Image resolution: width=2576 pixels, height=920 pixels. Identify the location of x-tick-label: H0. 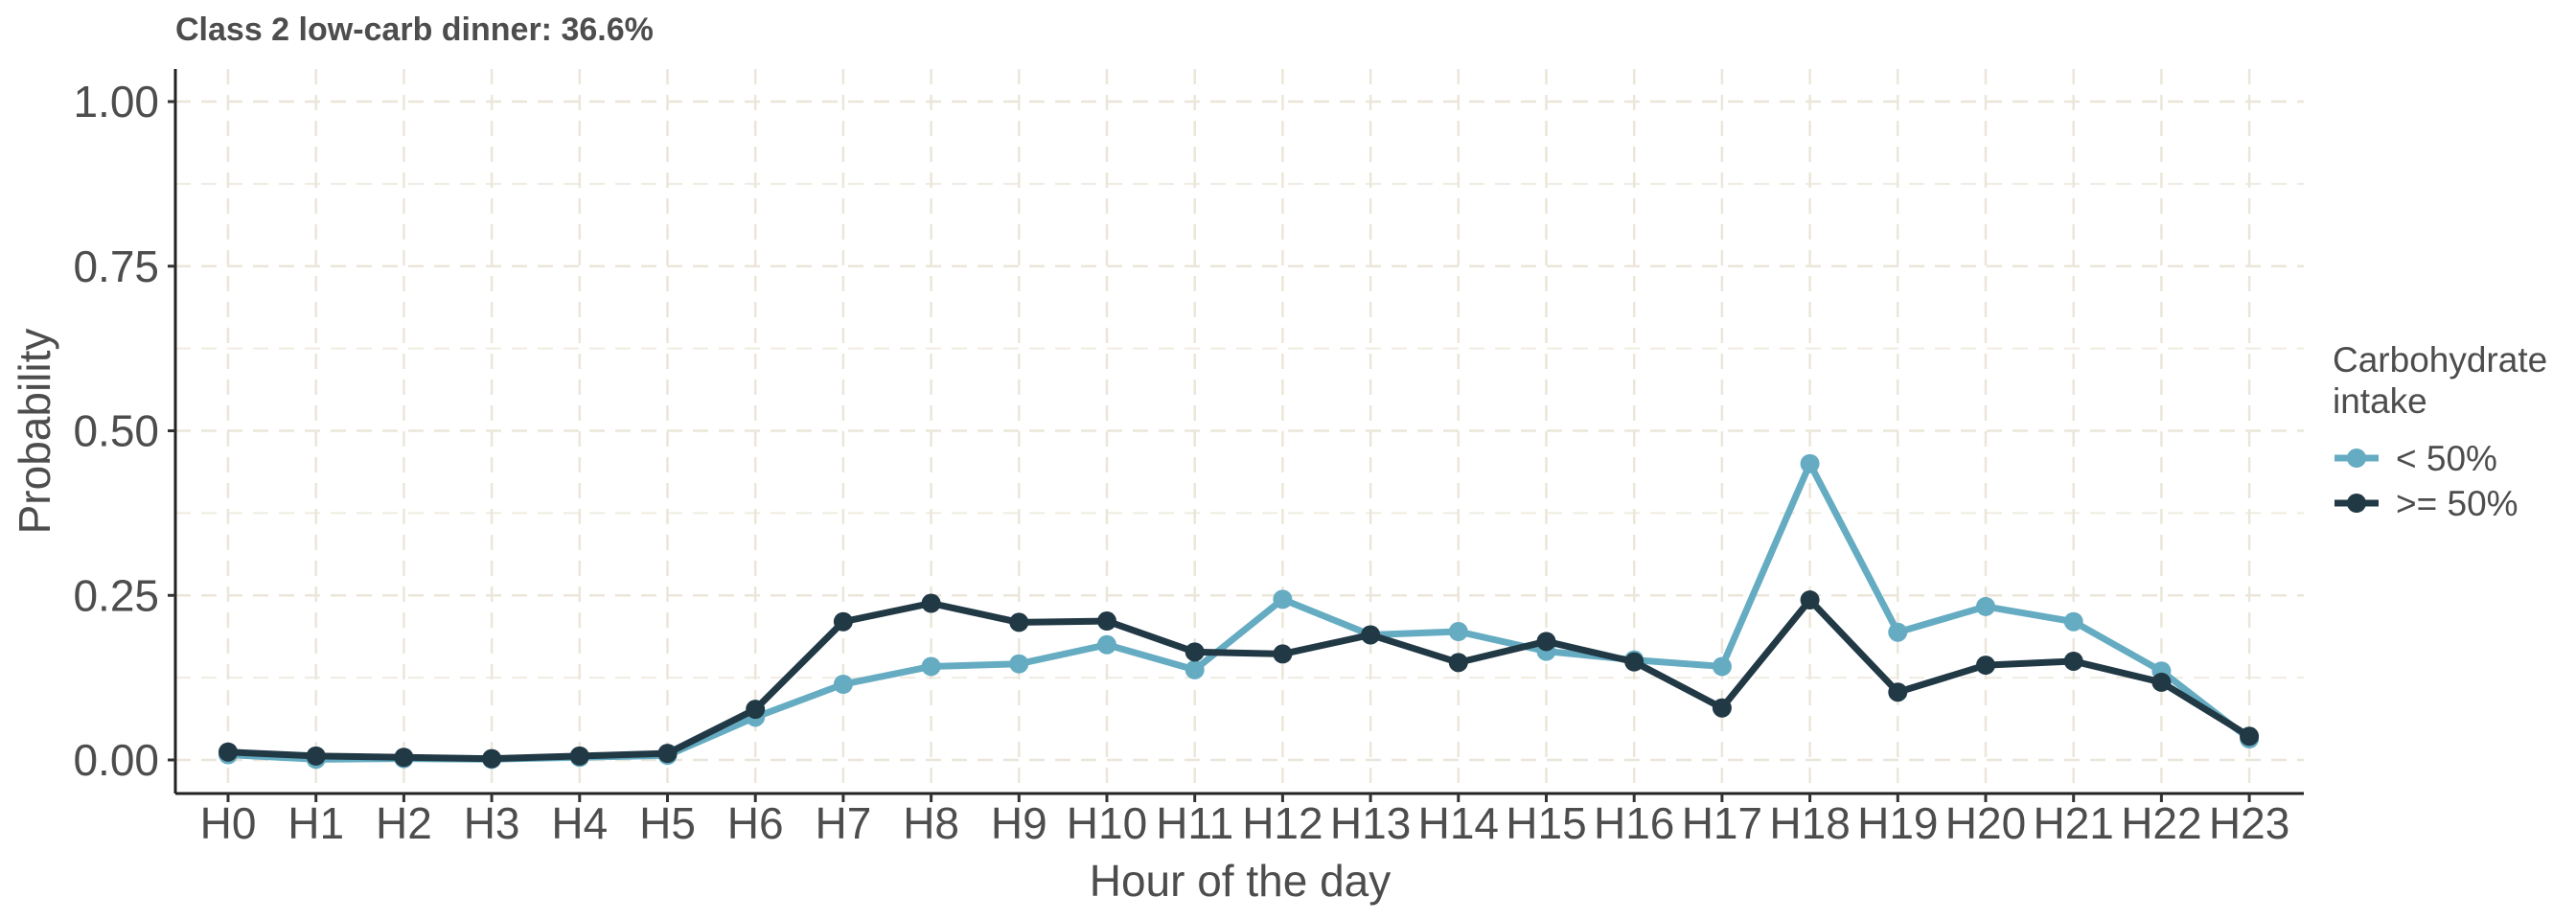
(228, 823).